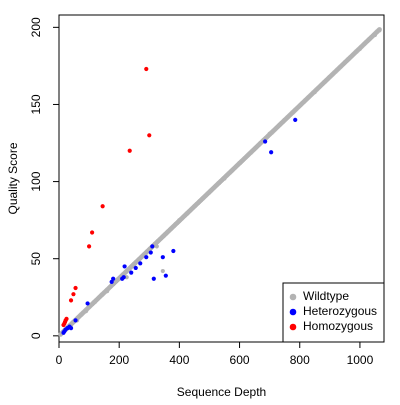 Image resolution: width=400 pixels, height=405 pixels. What do you see at coordinates (13, 178) in the screenshot?
I see `y-axis-title: Quality Score` at bounding box center [13, 178].